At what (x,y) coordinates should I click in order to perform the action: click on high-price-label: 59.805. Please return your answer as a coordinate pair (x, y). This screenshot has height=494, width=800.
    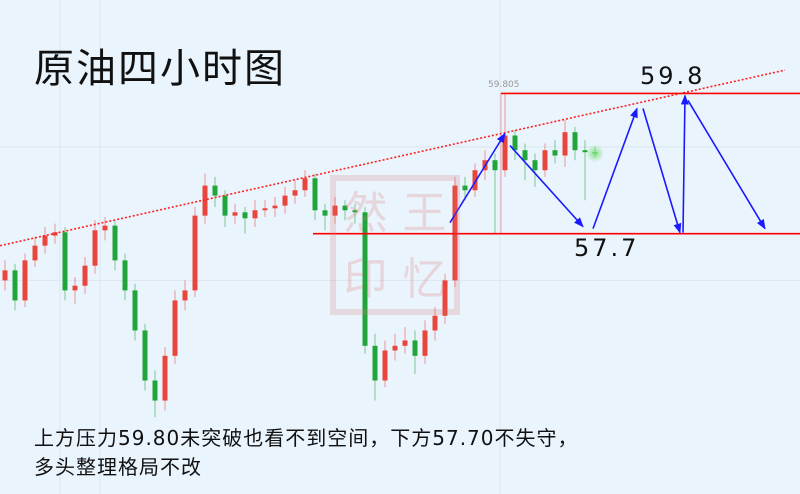
    Looking at the image, I should click on (504, 85).